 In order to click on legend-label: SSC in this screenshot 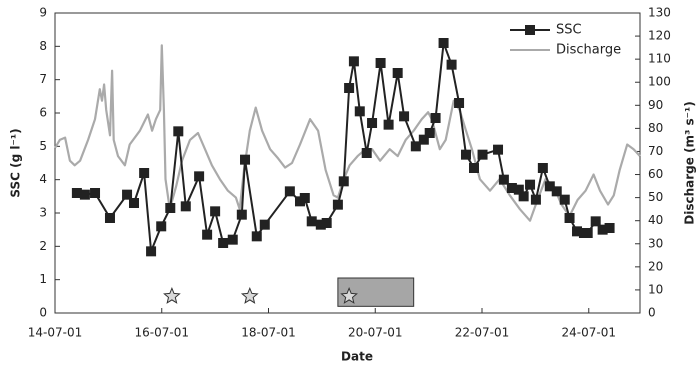, I will do `click(569, 30)`.